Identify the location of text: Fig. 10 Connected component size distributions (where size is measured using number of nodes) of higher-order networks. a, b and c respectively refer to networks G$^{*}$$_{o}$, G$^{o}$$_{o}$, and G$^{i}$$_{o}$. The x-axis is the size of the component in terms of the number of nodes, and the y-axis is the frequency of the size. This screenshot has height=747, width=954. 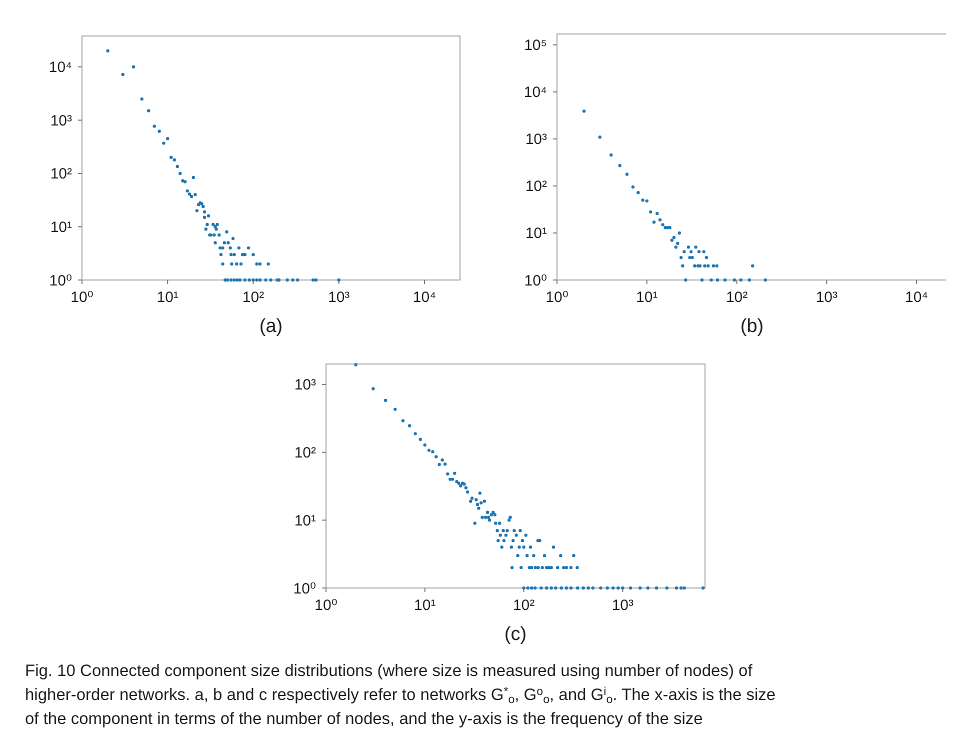
(400, 695).